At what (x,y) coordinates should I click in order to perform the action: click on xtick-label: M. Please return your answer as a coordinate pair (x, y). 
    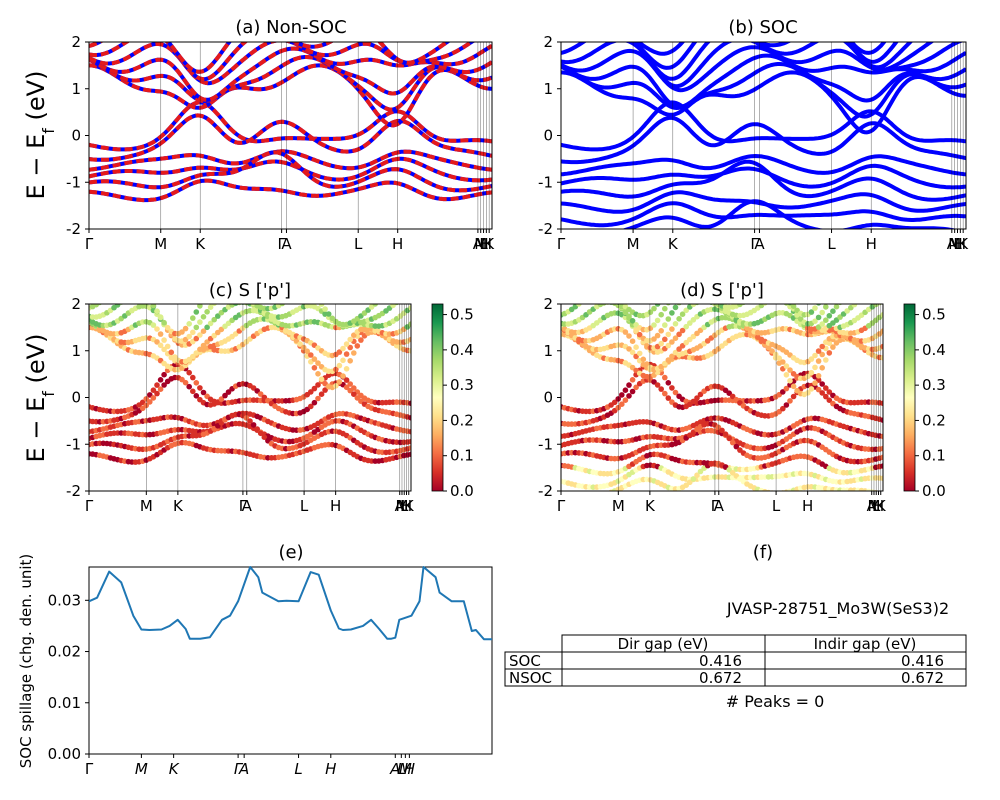
    Looking at the image, I should click on (633, 244).